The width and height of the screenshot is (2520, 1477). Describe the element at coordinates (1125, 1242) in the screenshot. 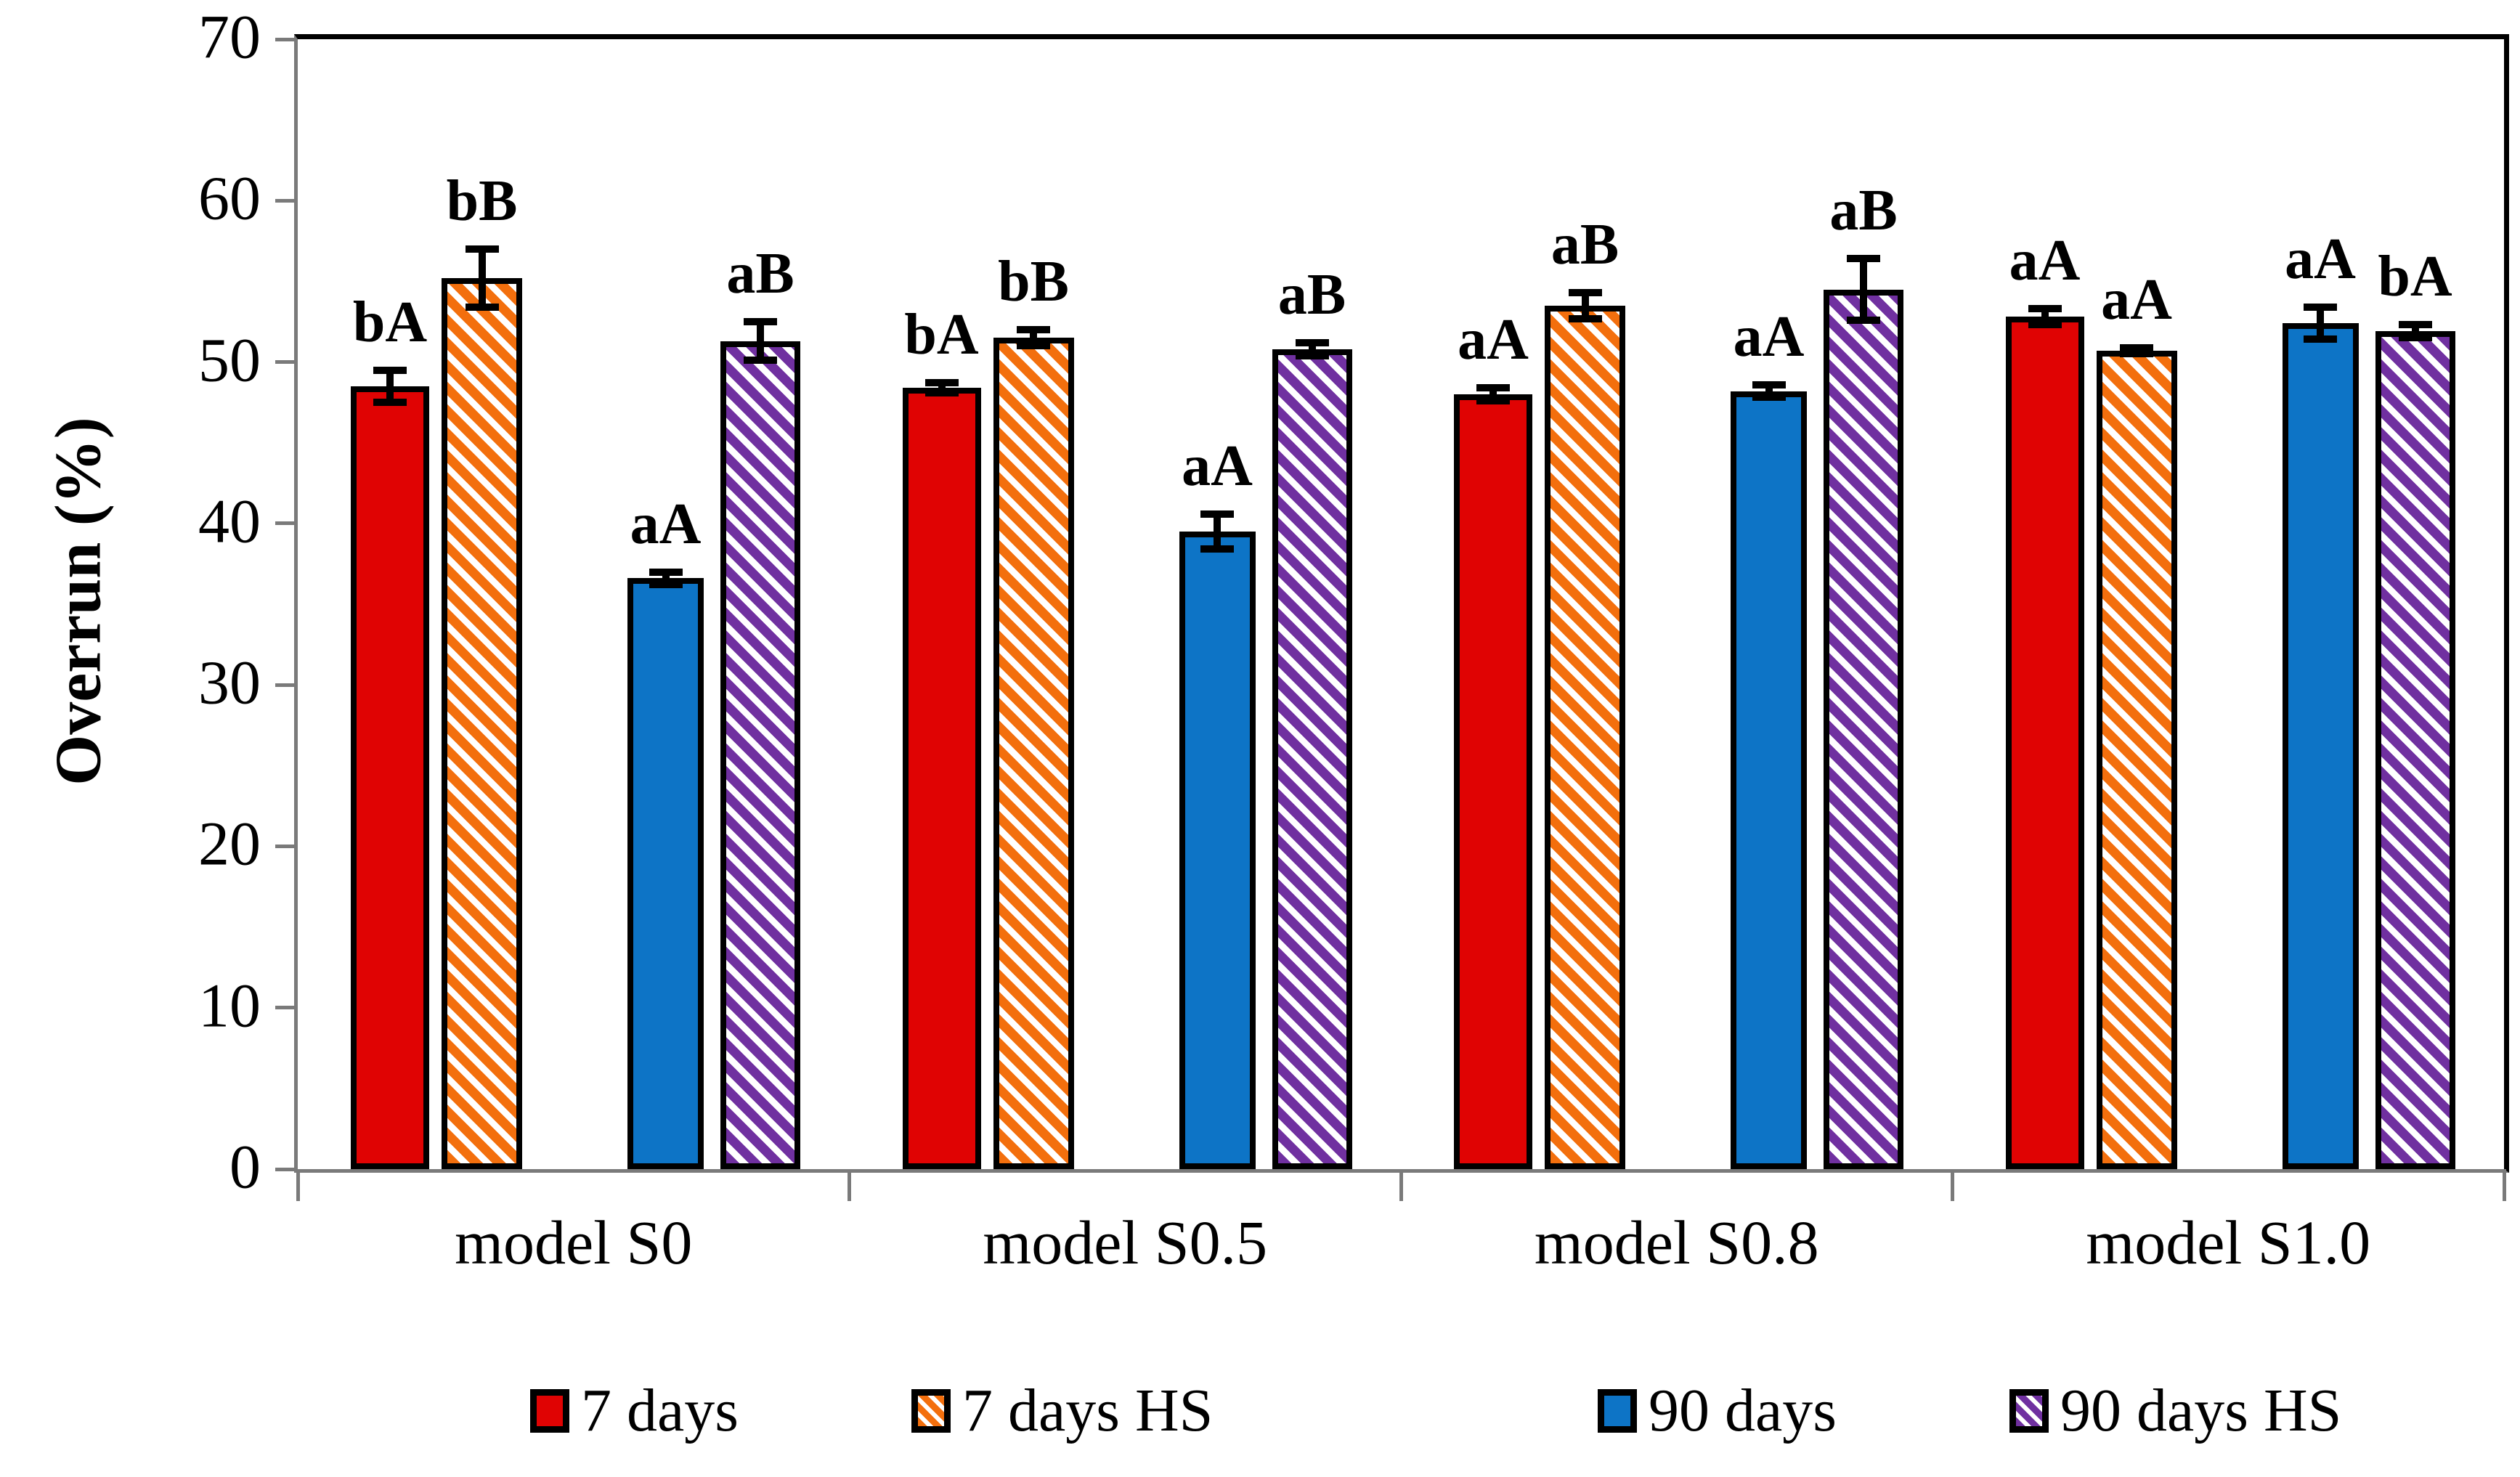

I see `x-axis-label: model S0.5` at that location.